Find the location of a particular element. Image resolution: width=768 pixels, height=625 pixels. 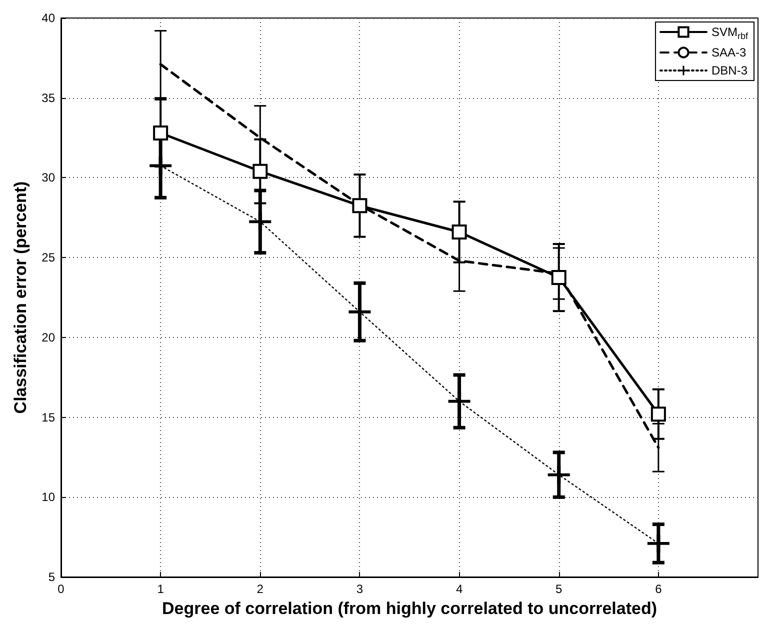

y-tick-label: 20 is located at coordinates (49, 337).